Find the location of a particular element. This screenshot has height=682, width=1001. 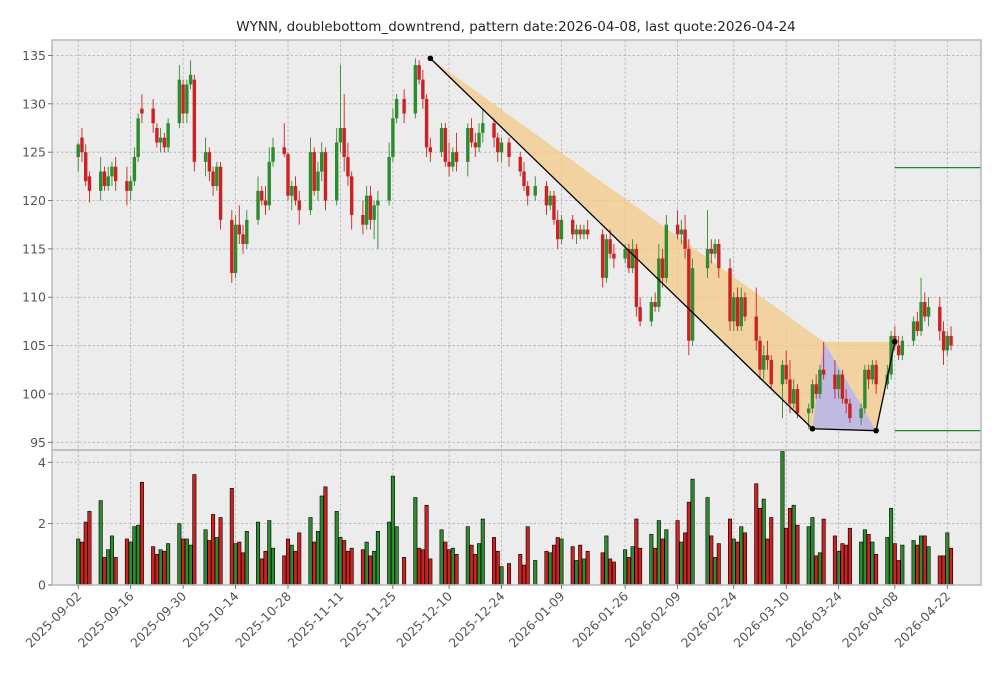

volume-ytick-label: 4 is located at coordinates (42, 462).